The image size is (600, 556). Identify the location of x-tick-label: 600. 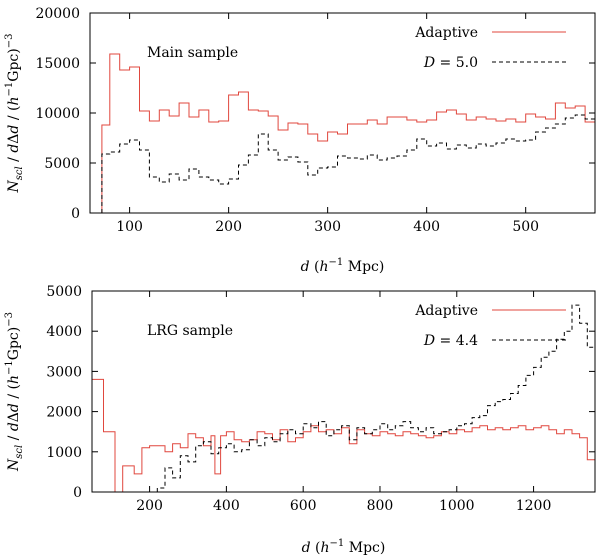
(303, 506).